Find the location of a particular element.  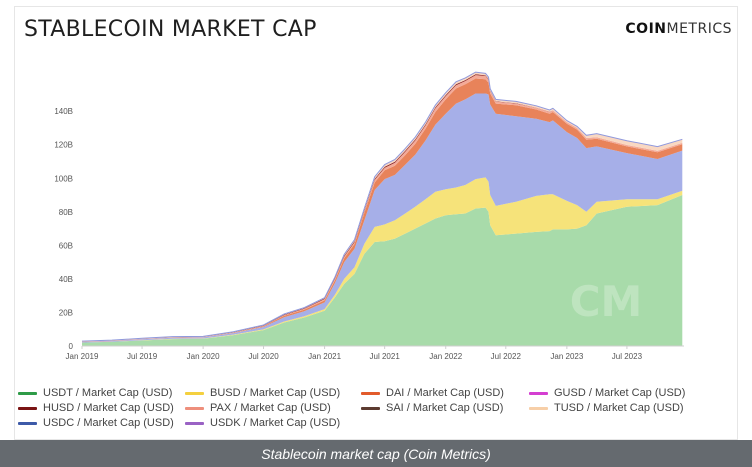

x-tick-label: Jul 2022 is located at coordinates (506, 356).